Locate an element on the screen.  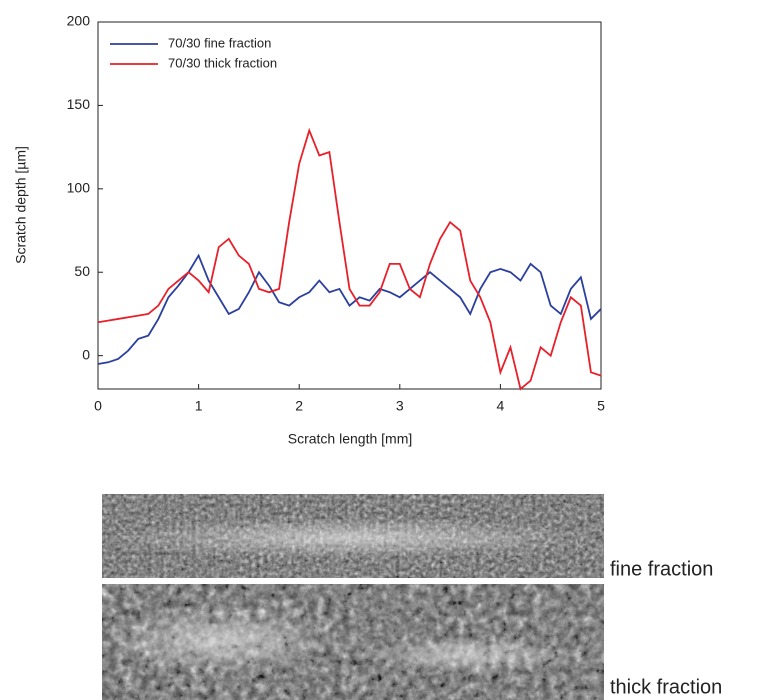
micrograph-fine is located at coordinates (352, 536).